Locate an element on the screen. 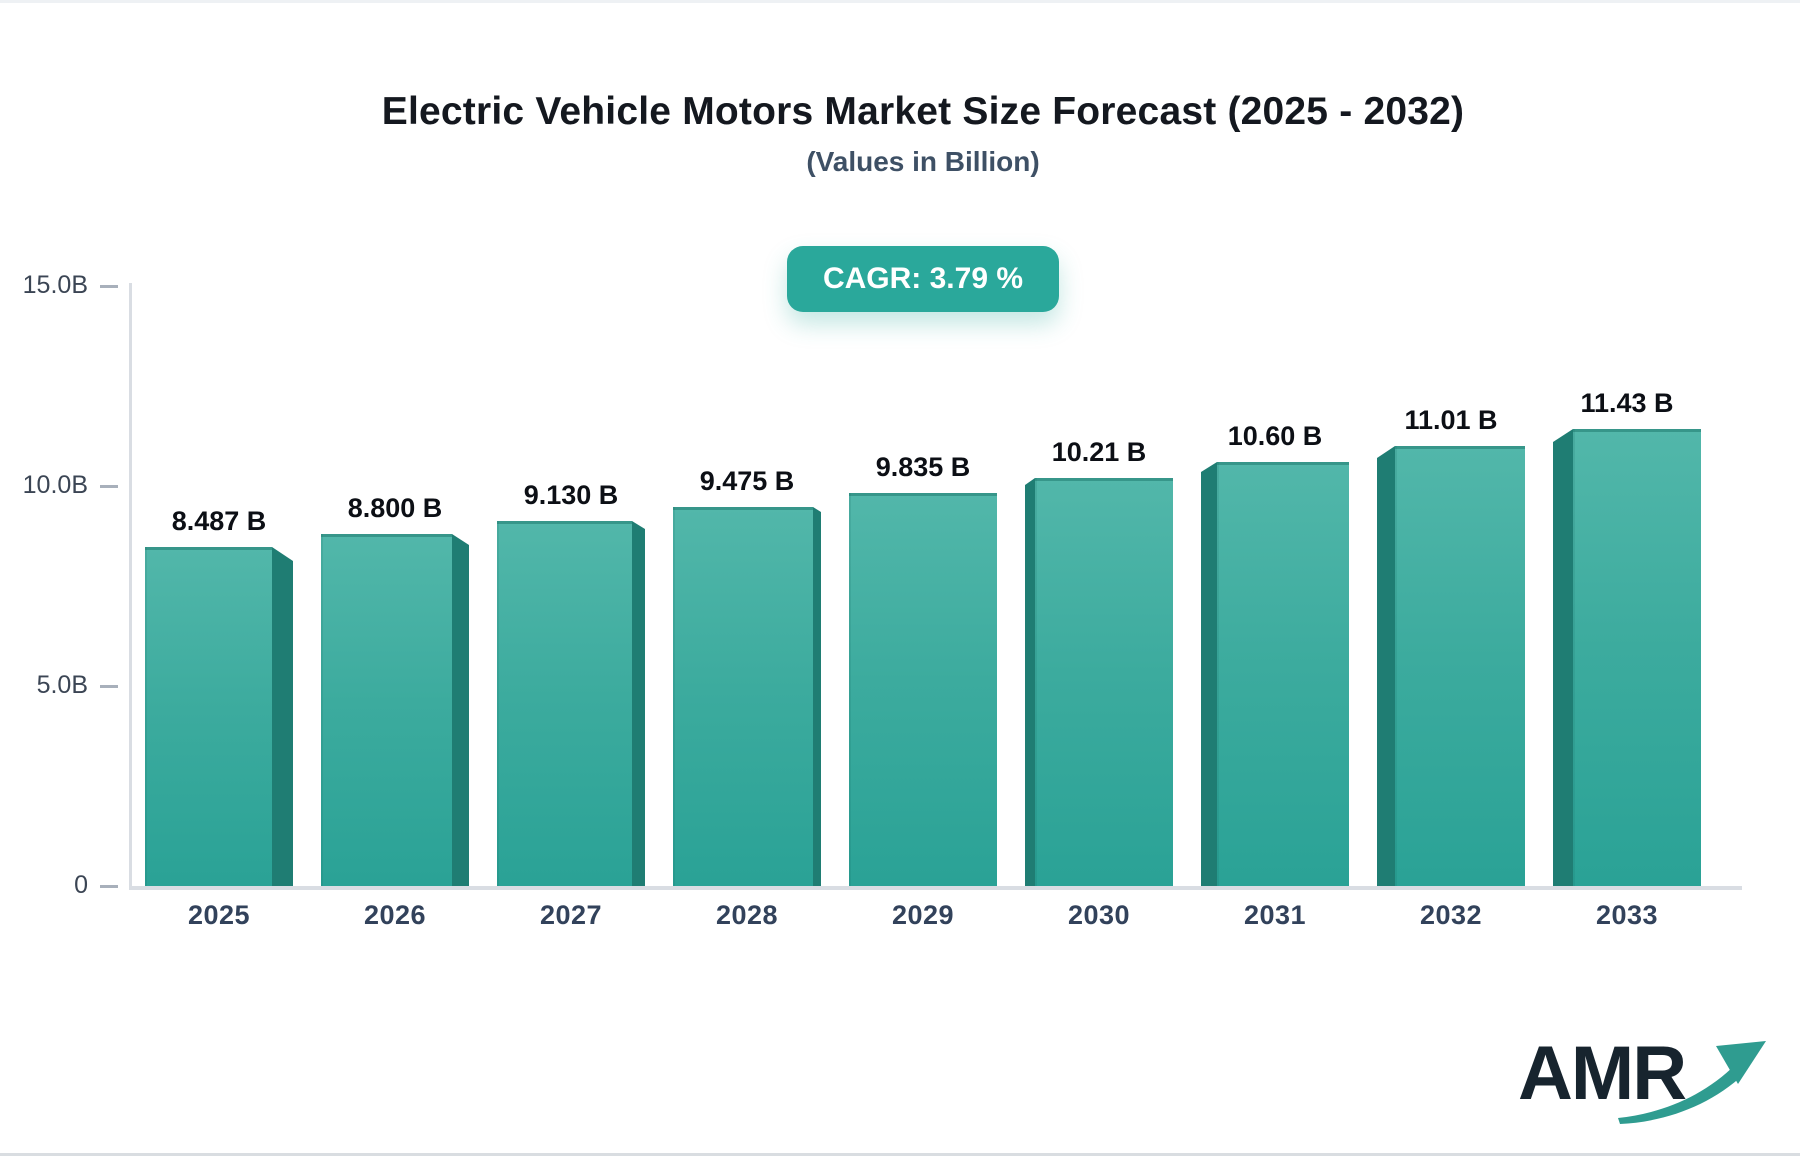 This screenshot has width=1800, height=1156. y-axis-line is located at coordinates (130, 586).